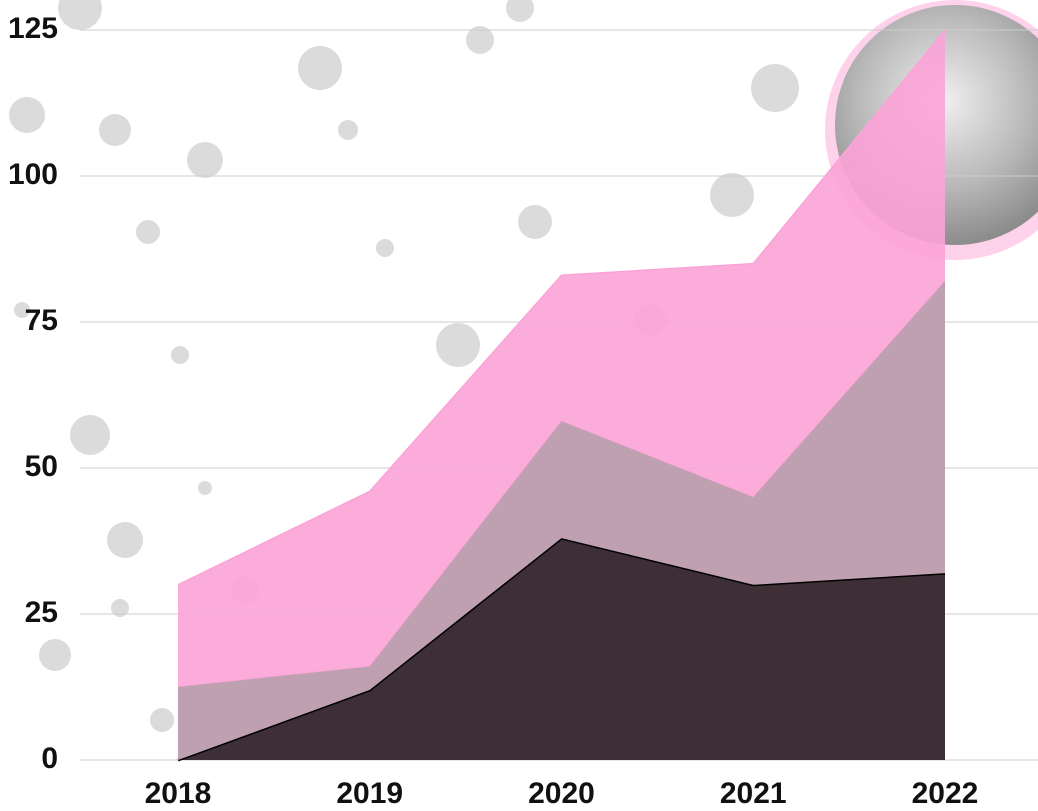 The width and height of the screenshot is (1038, 811). Describe the element at coordinates (33, 28) in the screenshot. I see `y-tick-label: 125` at that location.